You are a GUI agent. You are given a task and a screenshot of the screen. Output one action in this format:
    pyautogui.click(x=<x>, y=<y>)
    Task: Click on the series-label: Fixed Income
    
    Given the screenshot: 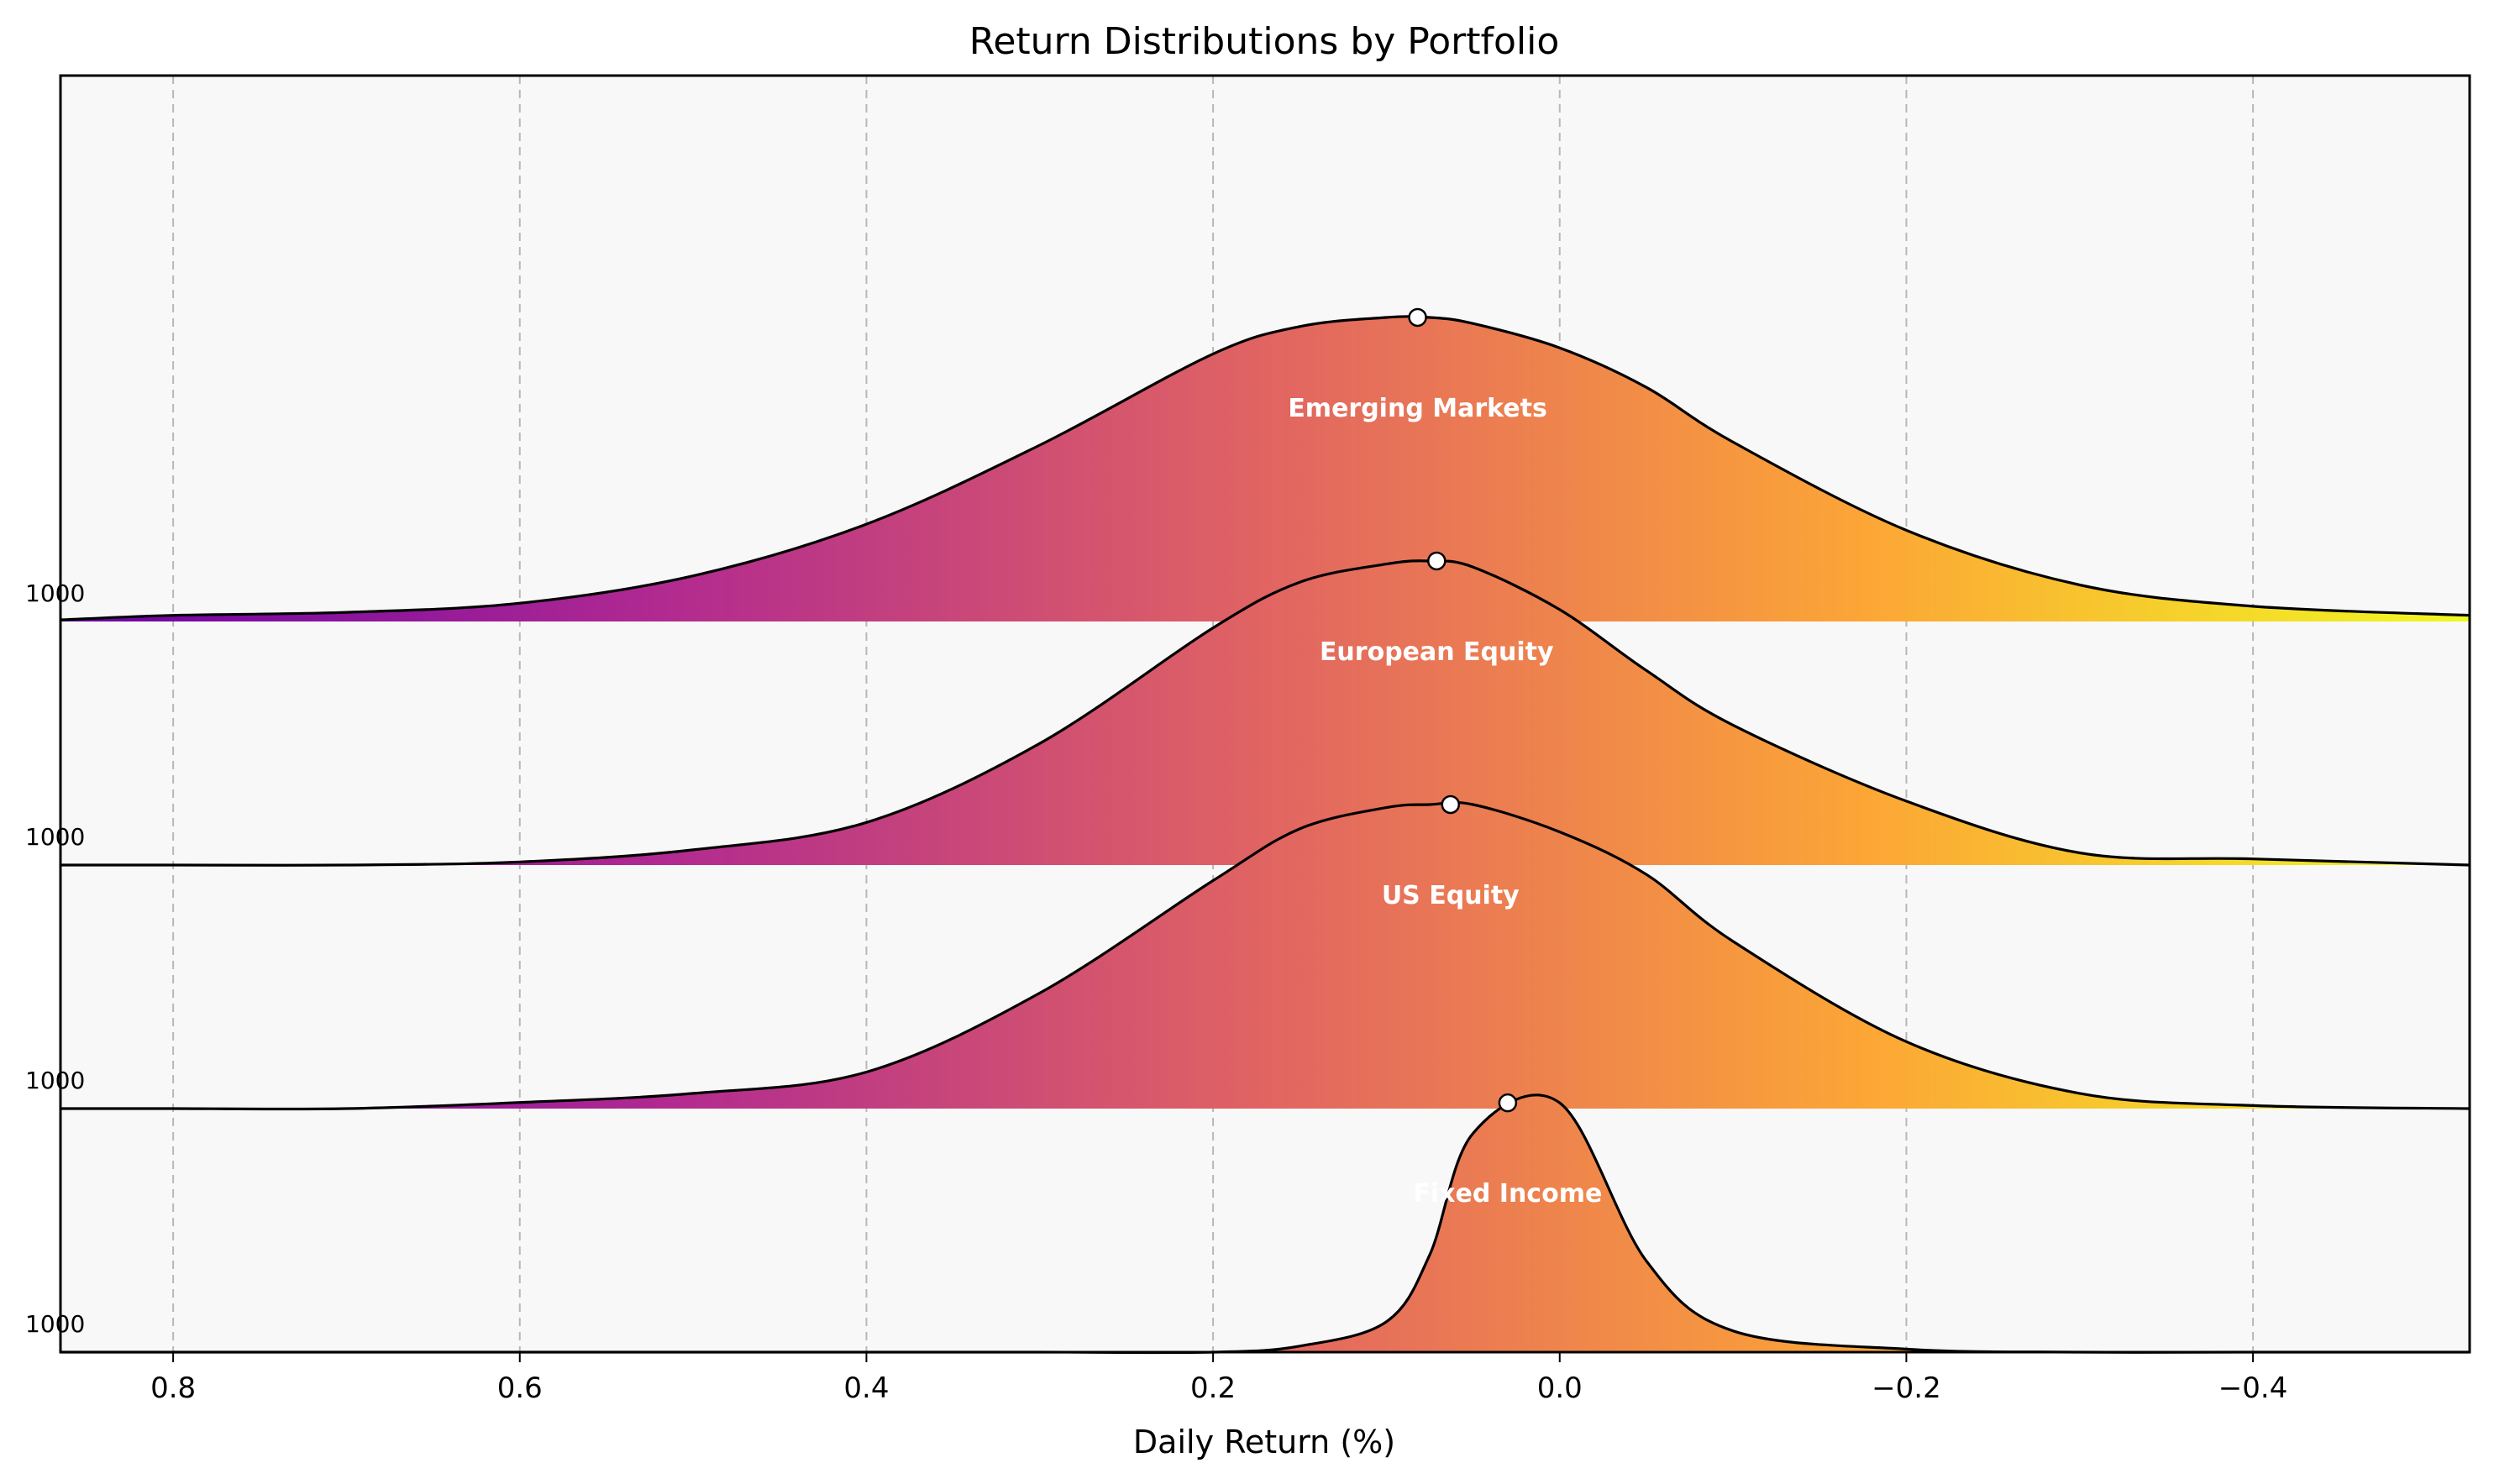 What is the action you would take?
    pyautogui.click(x=1507, y=1194)
    